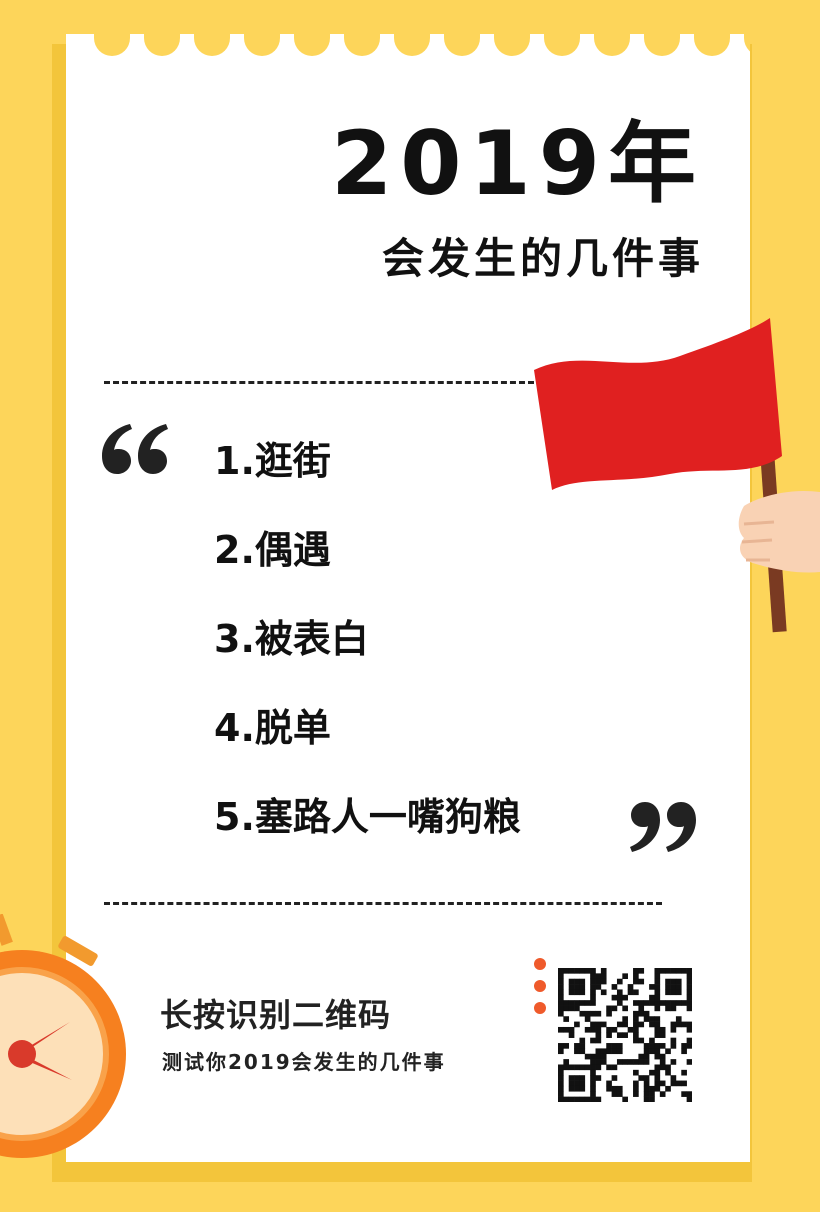 The image size is (820, 1212). I want to click on list-item: 3.被表白, so click(291, 639).